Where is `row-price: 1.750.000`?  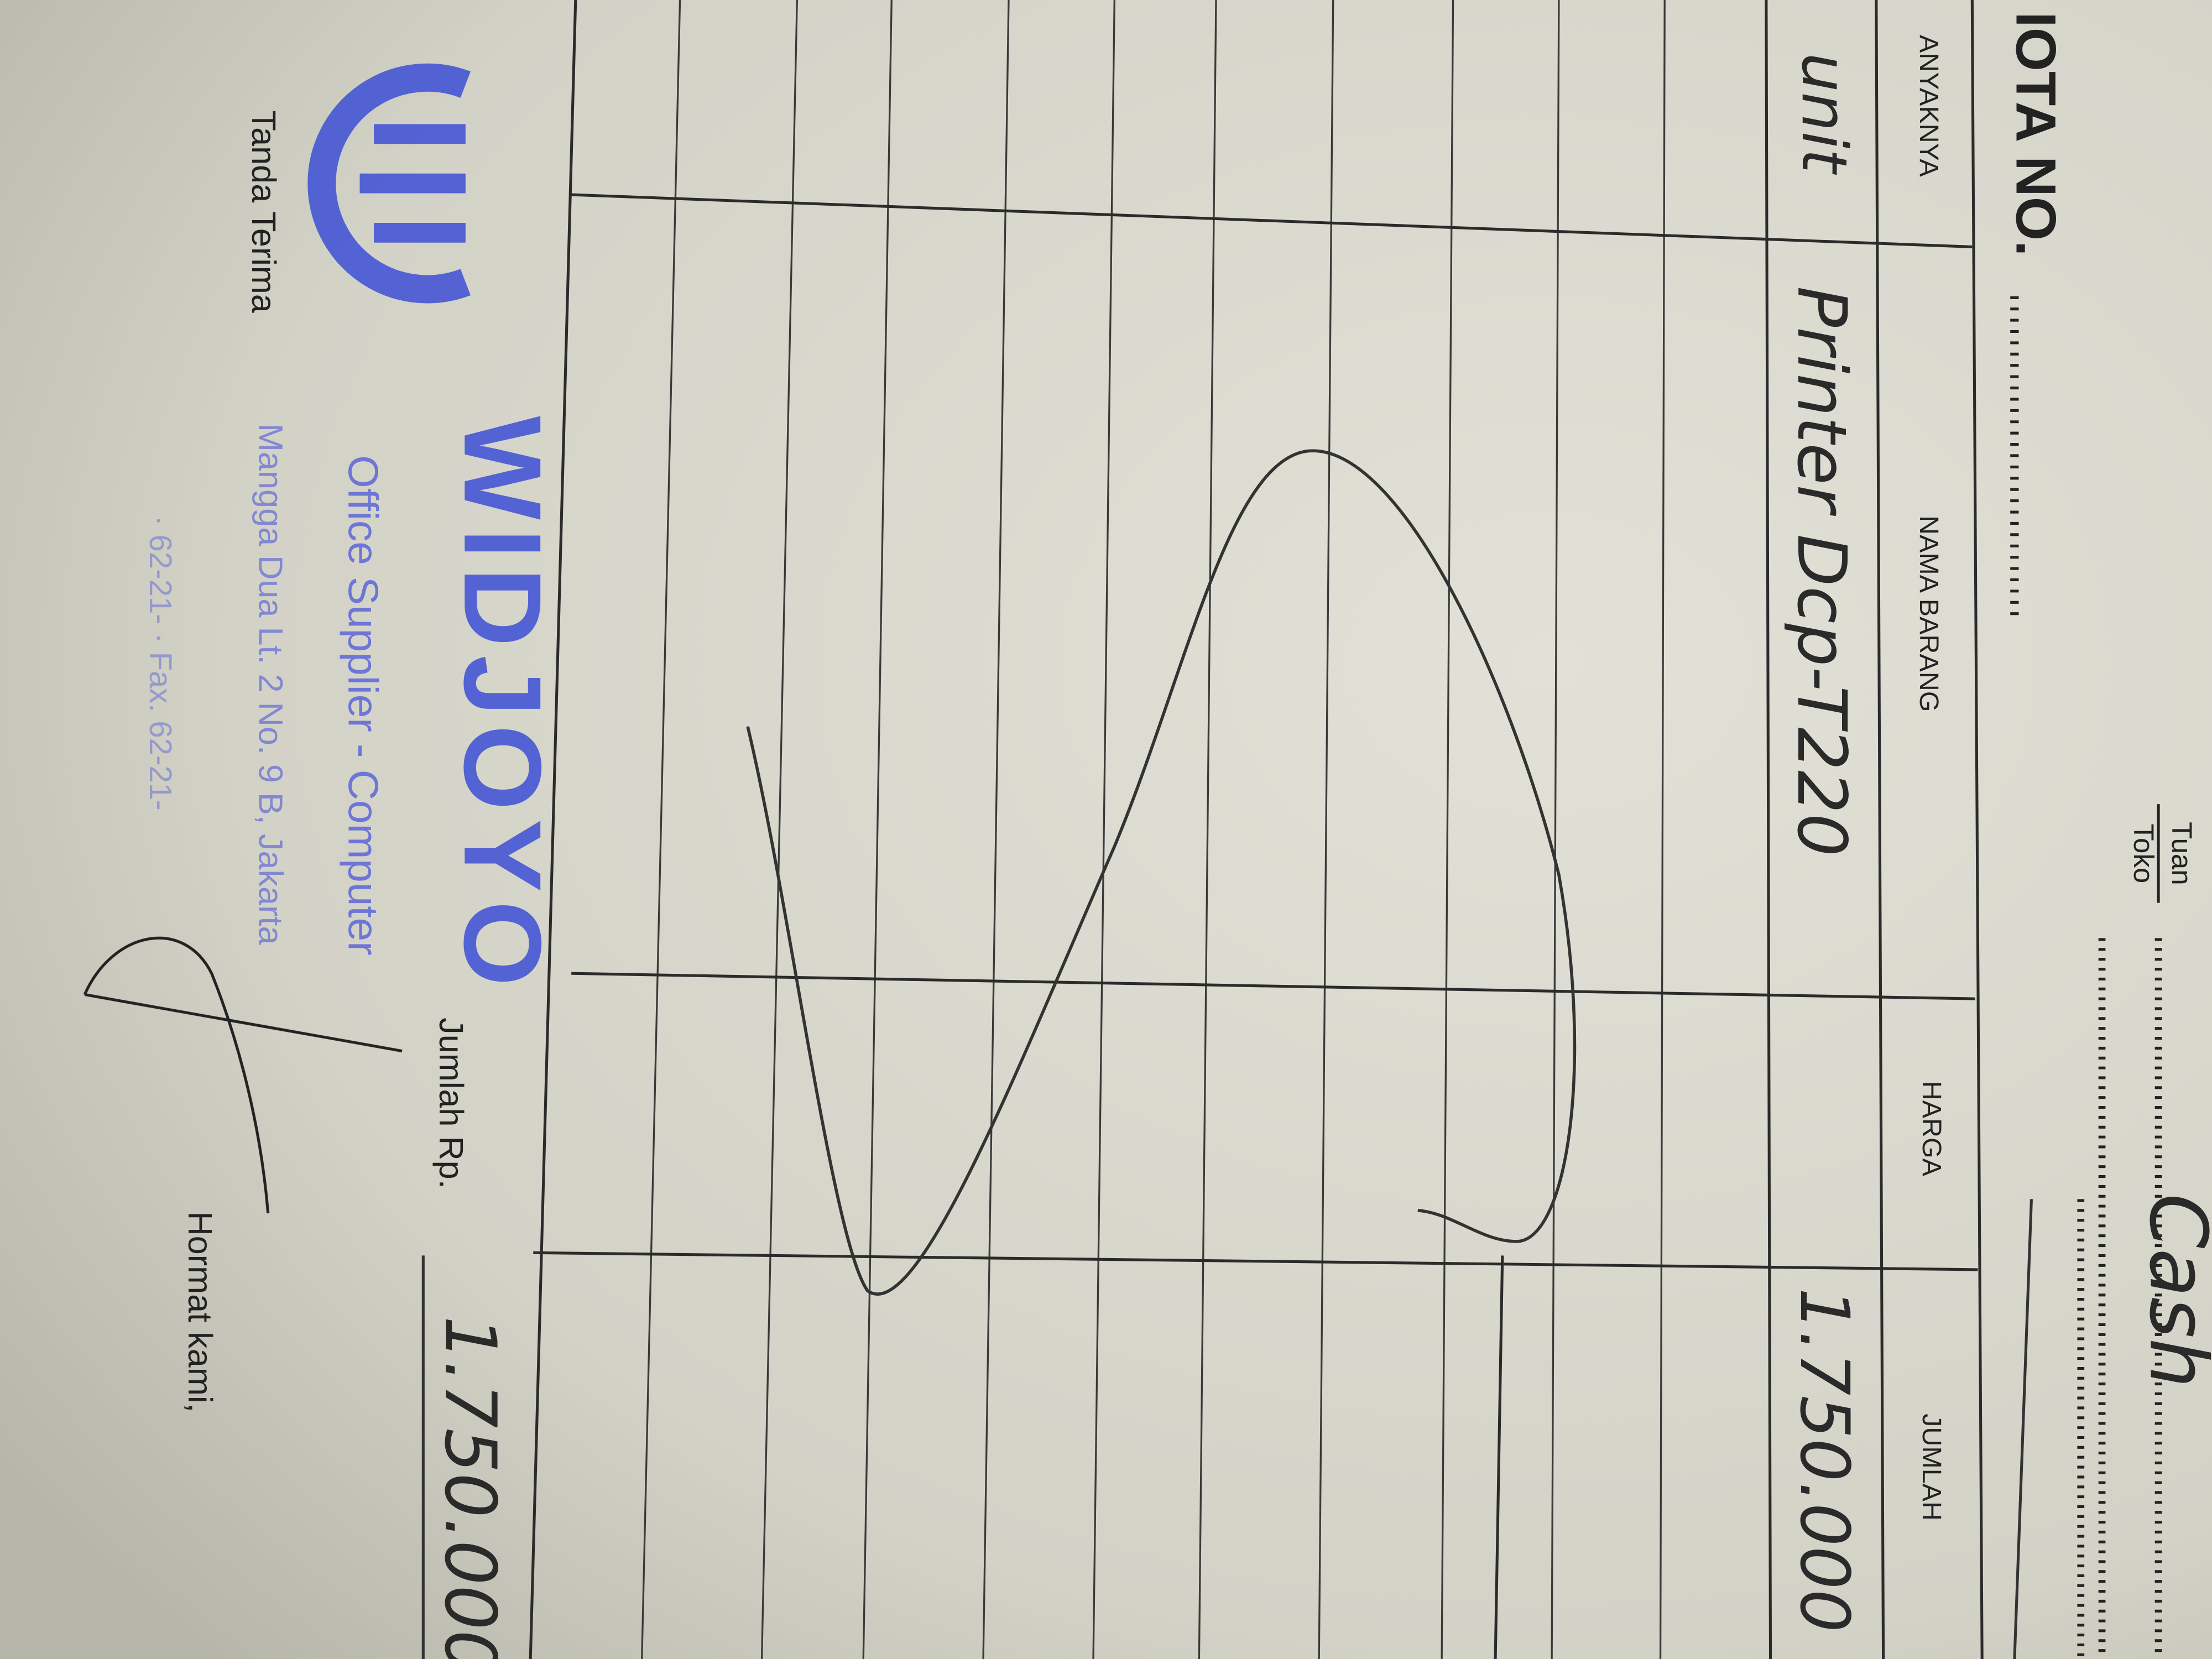 row-price: 1.750.000 is located at coordinates (1825, 1460).